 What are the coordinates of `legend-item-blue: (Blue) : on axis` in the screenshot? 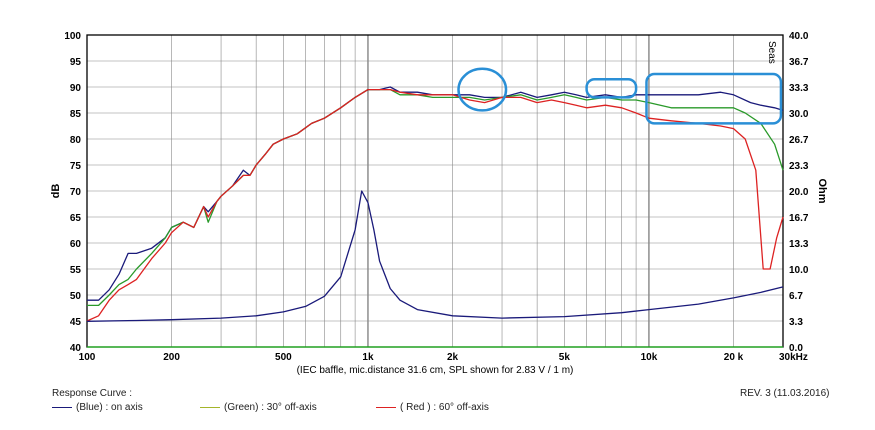 It's located at (97, 407).